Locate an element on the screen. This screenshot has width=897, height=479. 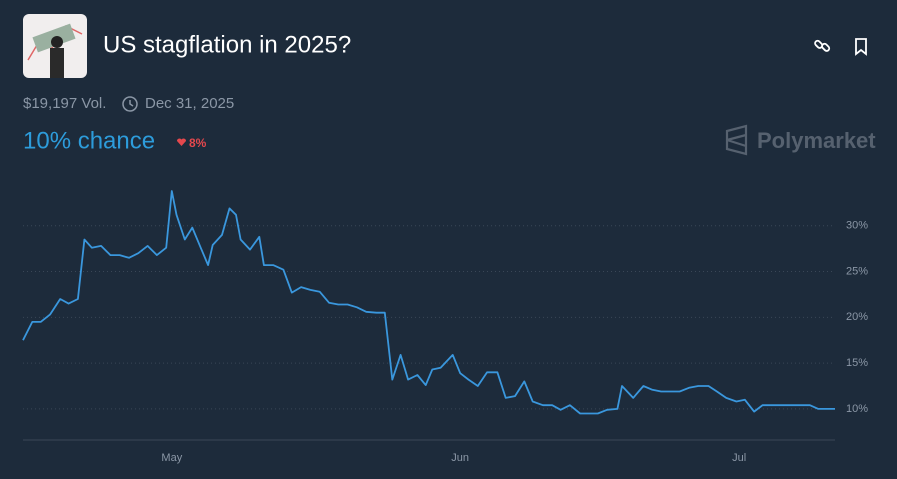
chance: 10% chance is located at coordinates (89, 140).